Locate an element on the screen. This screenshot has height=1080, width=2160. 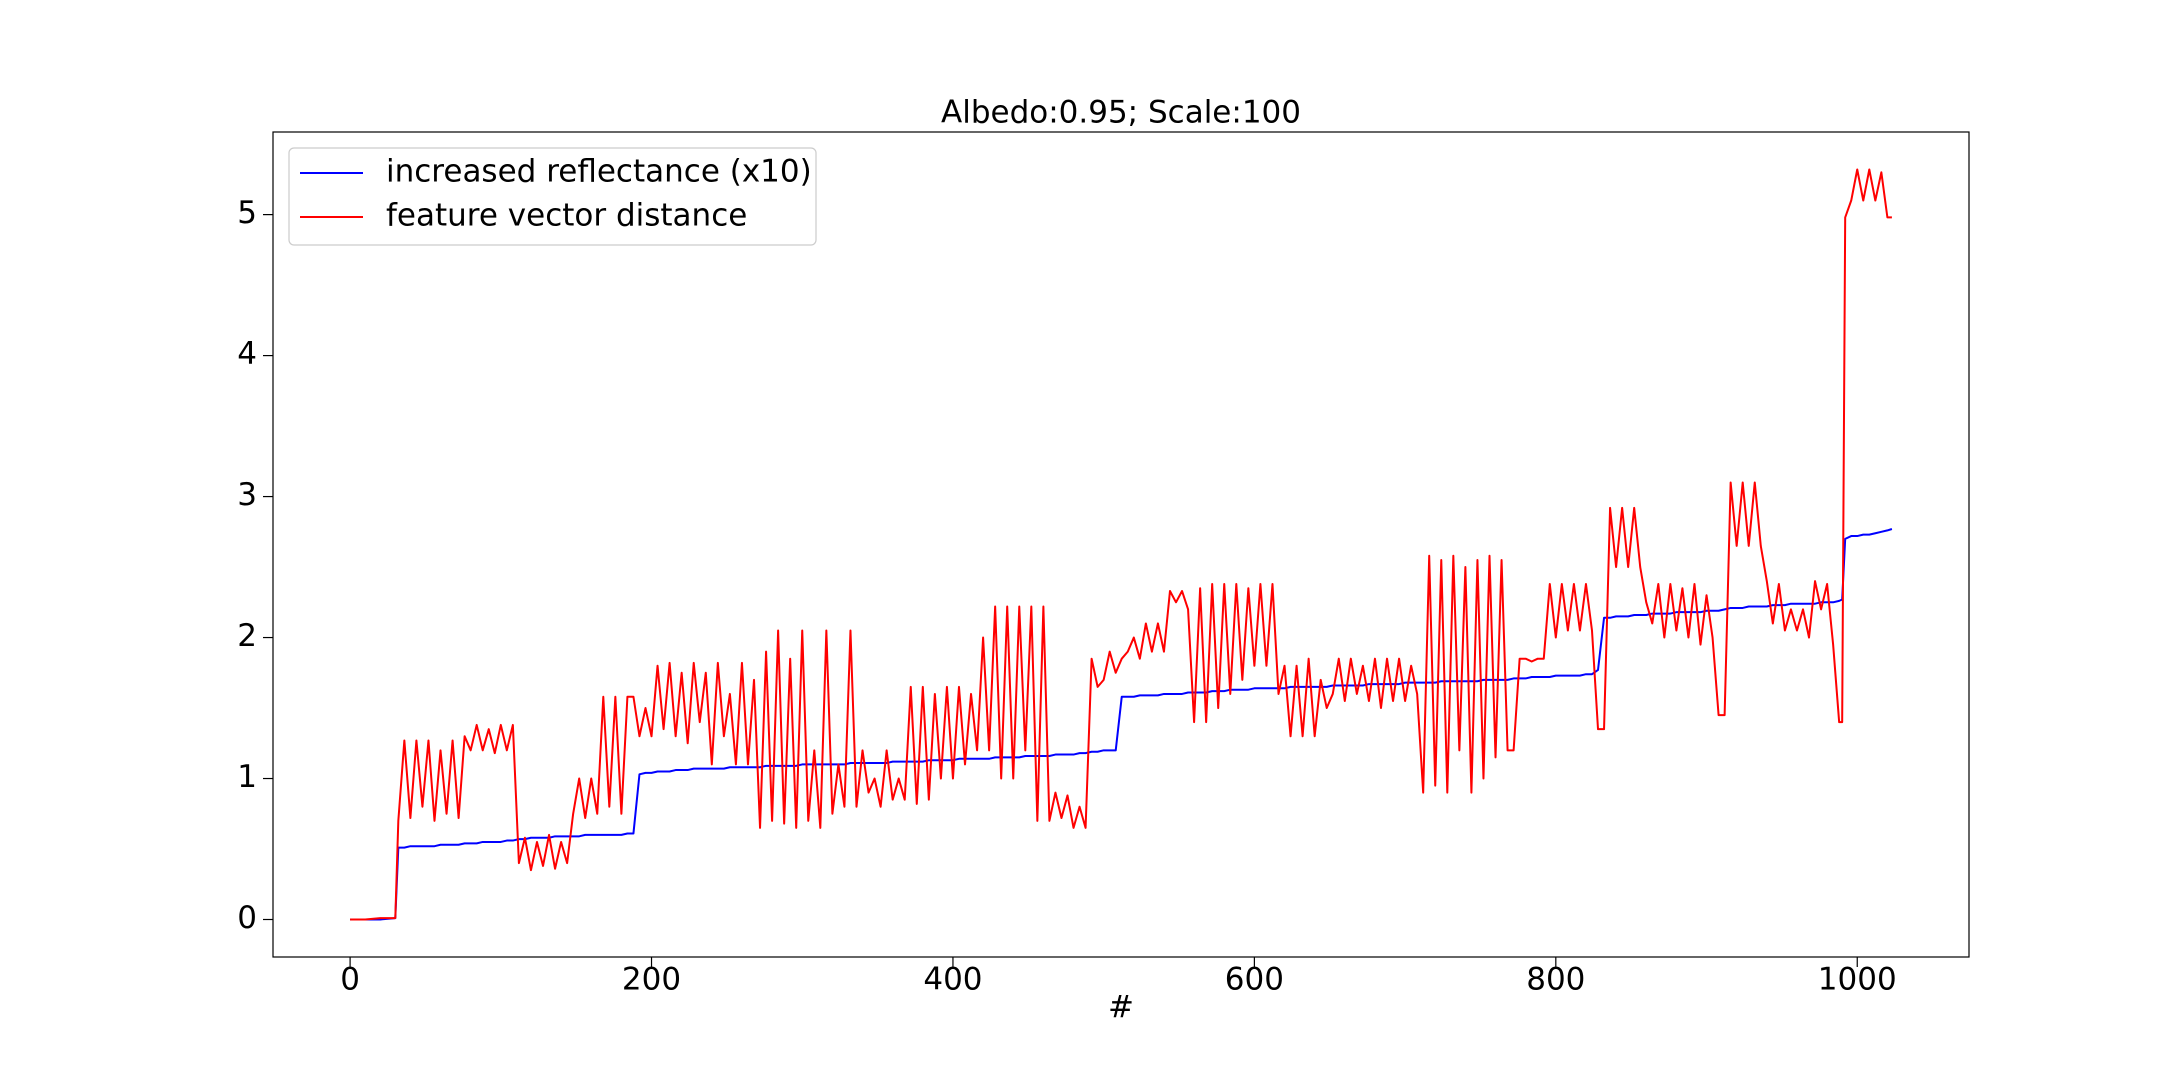
legend-label: increased reflectance (x10) is located at coordinates (599, 172).